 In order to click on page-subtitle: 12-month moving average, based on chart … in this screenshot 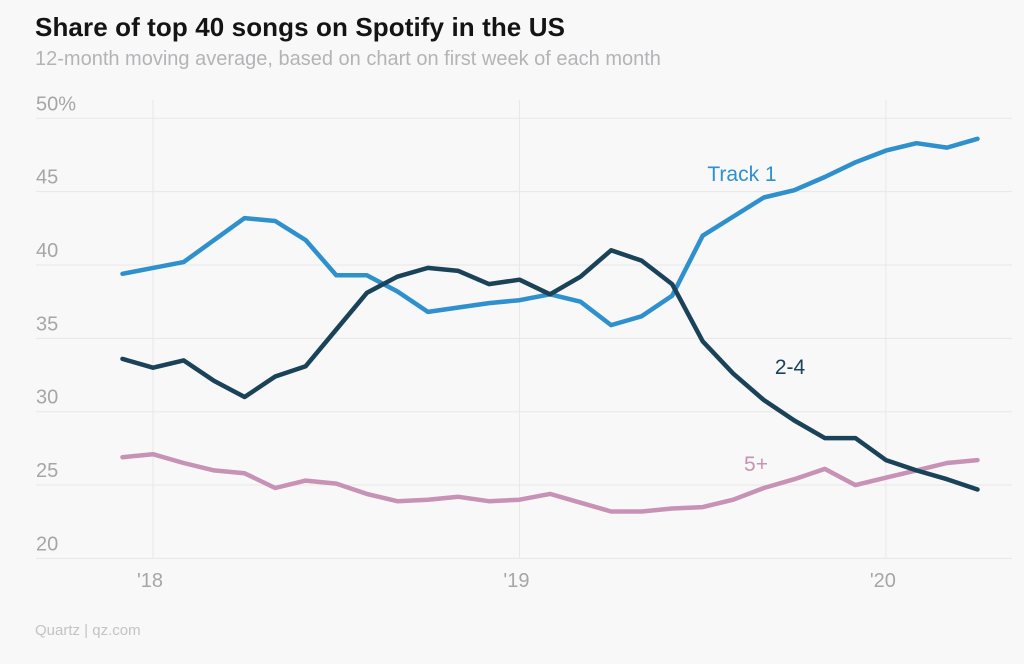, I will do `click(348, 59)`.